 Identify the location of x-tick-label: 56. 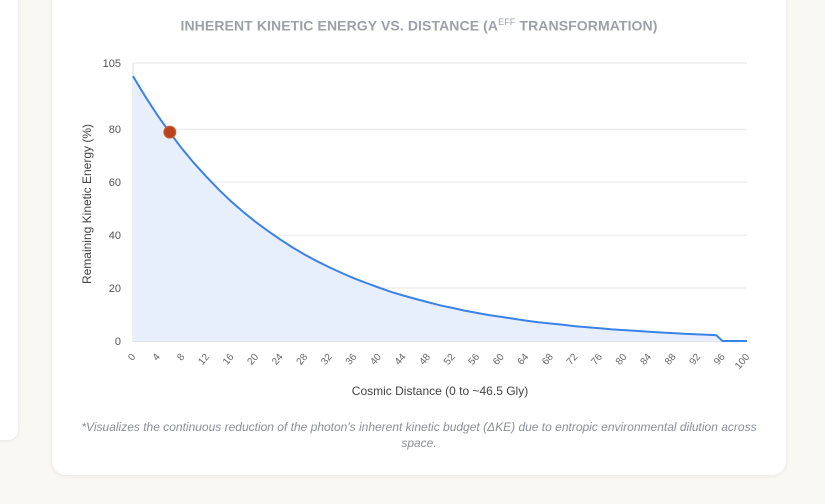
(475, 360).